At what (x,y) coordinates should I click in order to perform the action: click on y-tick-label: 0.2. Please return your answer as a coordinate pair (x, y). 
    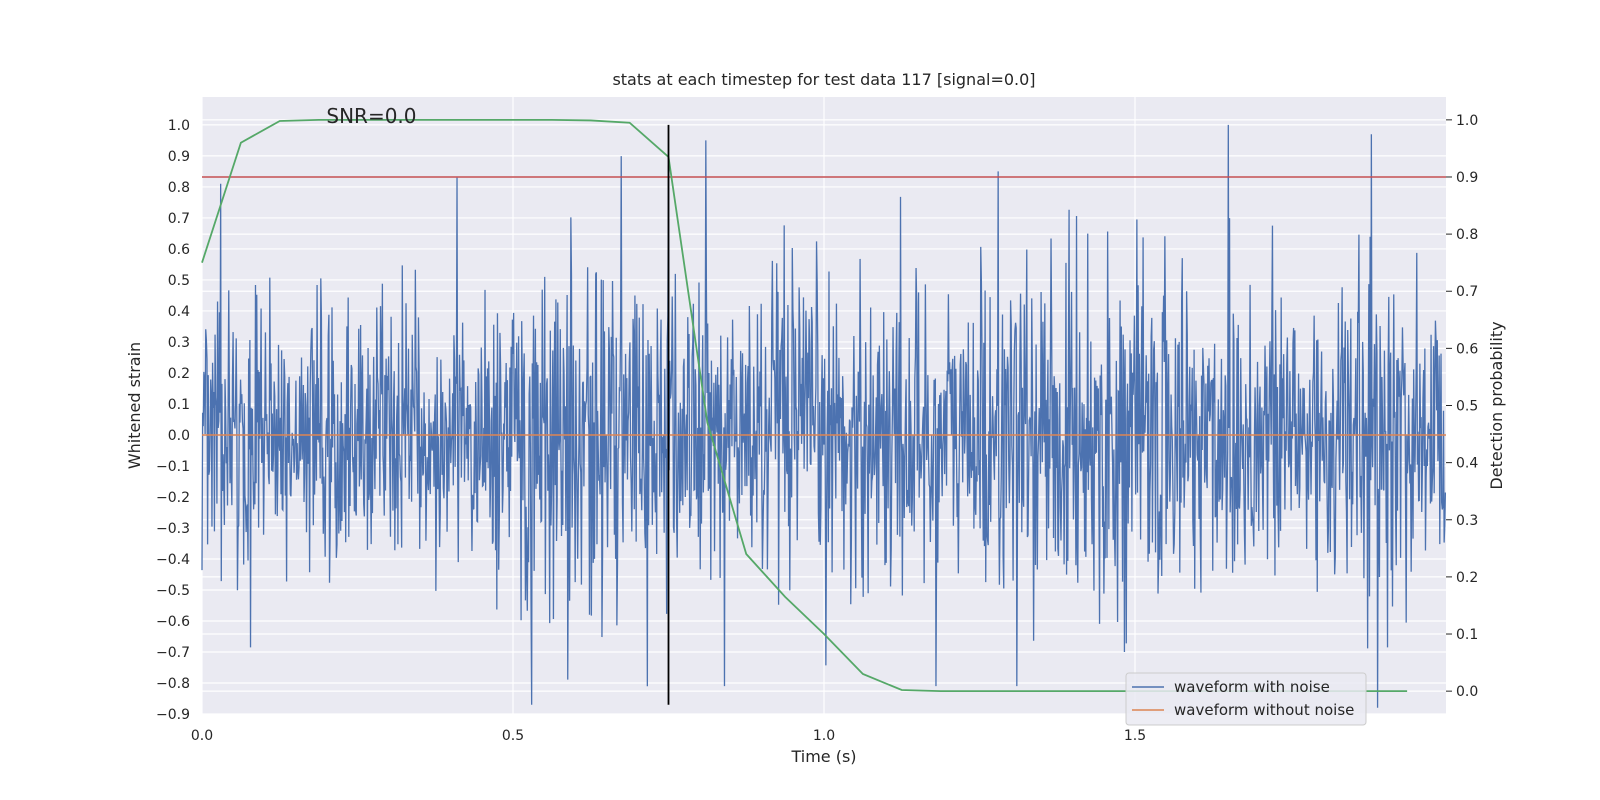
    Looking at the image, I should click on (179, 374).